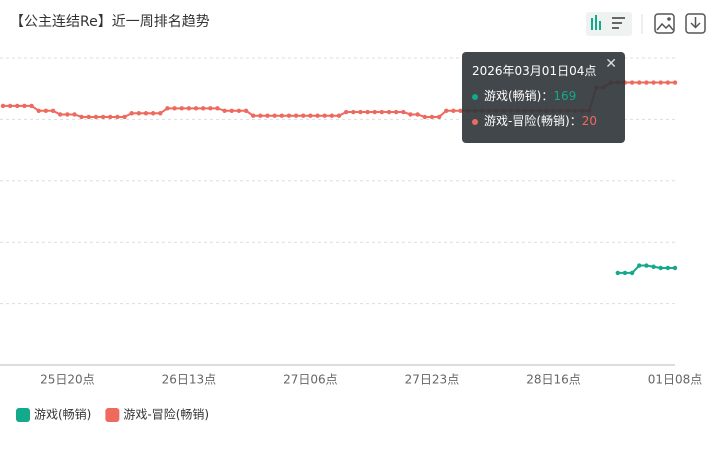 Image resolution: width=720 pixels, height=450 pixels. I want to click on tooltip-close: ✕, so click(611, 64).